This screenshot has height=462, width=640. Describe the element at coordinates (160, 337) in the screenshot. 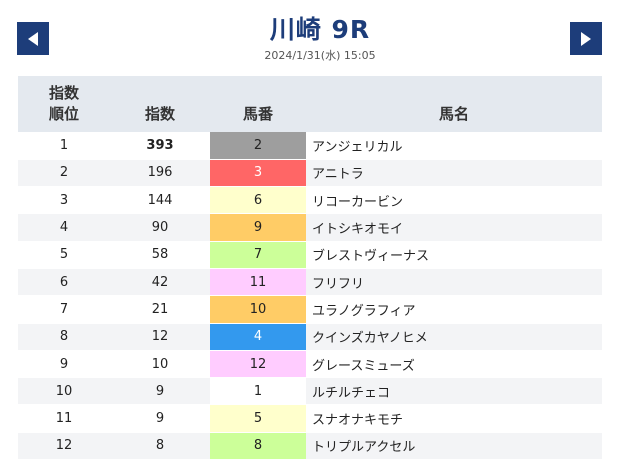

I see `index-cell: 12` at that location.